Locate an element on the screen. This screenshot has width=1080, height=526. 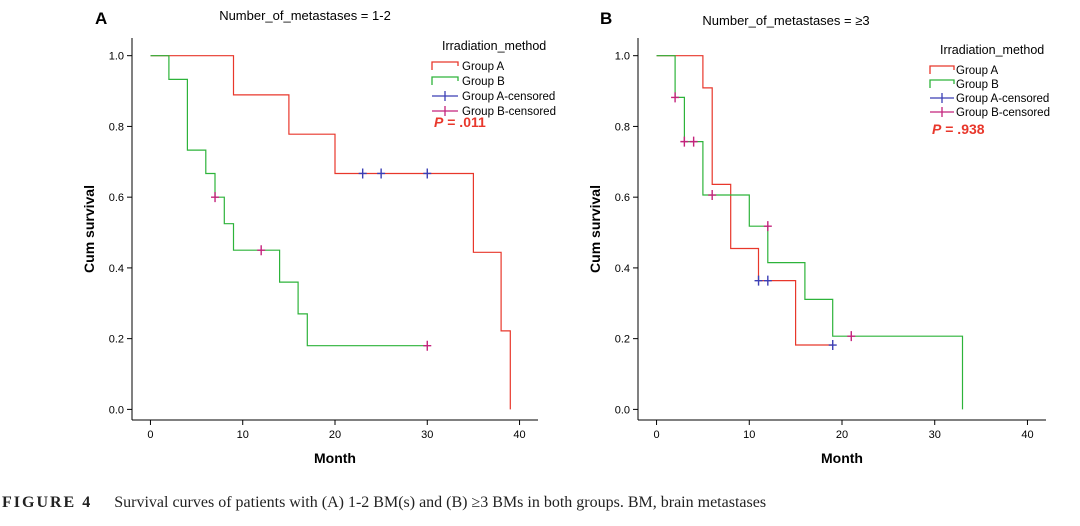
p-value-label: P = .011 is located at coordinates (460, 122).